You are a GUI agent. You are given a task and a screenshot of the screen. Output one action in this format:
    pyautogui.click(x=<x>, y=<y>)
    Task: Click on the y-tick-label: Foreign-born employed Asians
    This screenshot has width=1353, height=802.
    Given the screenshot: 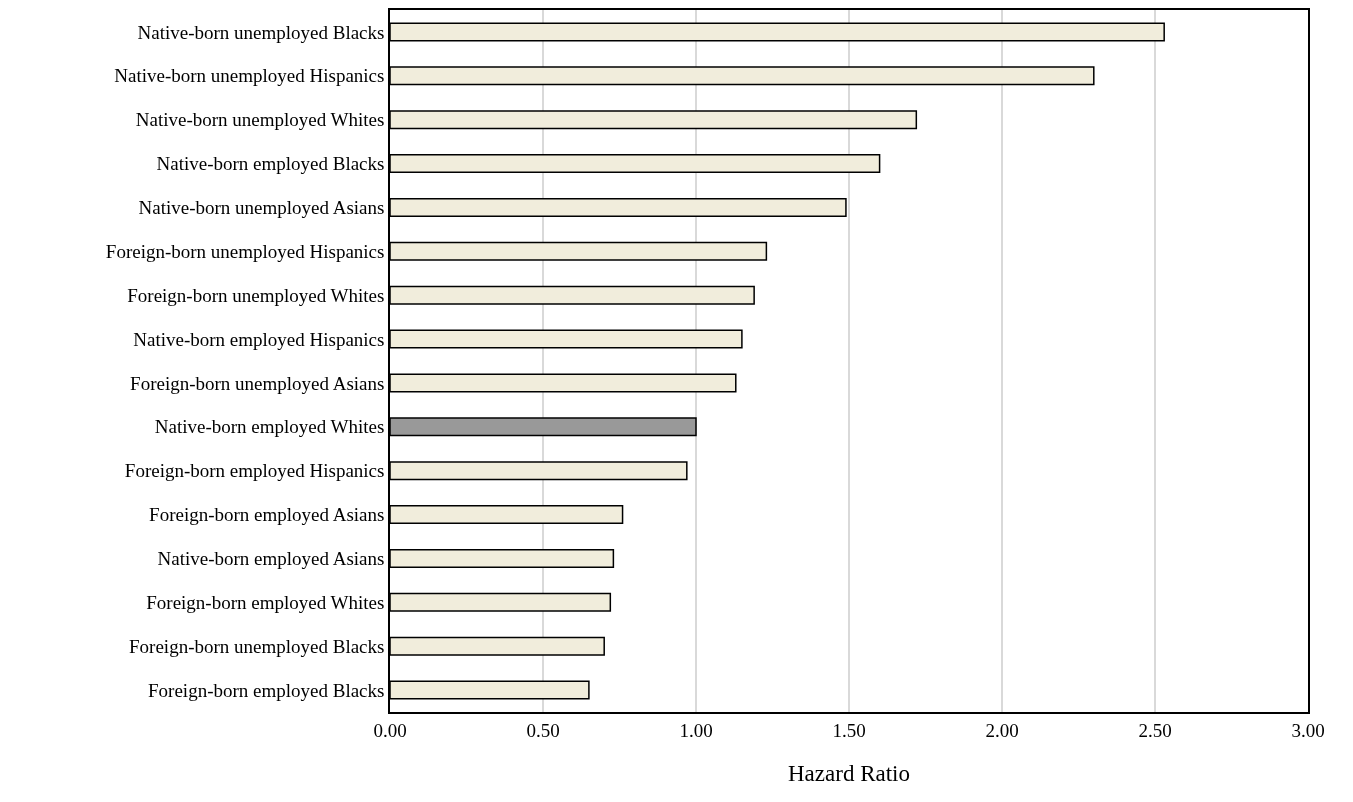 What is the action you would take?
    pyautogui.click(x=267, y=515)
    